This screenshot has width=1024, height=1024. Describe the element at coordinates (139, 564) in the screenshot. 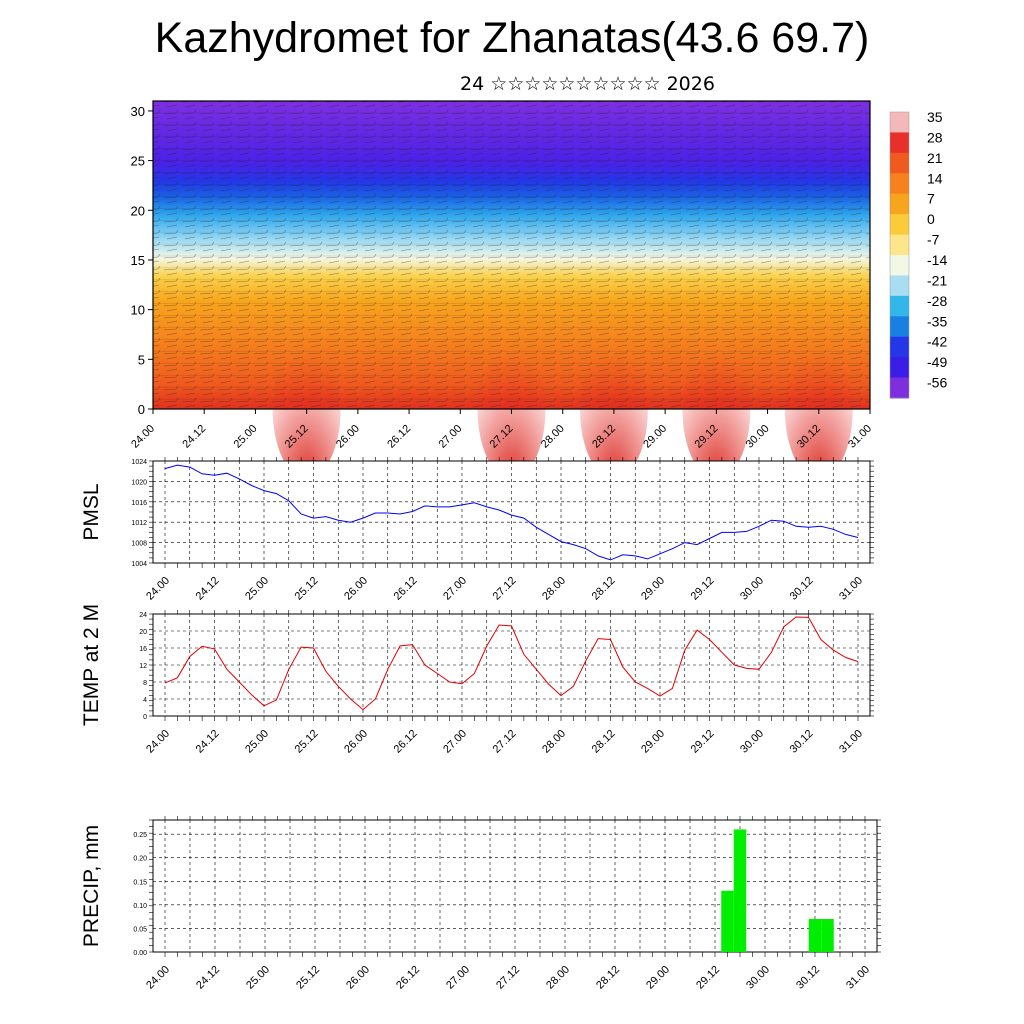

I see `y-tick-label: 1004` at that location.